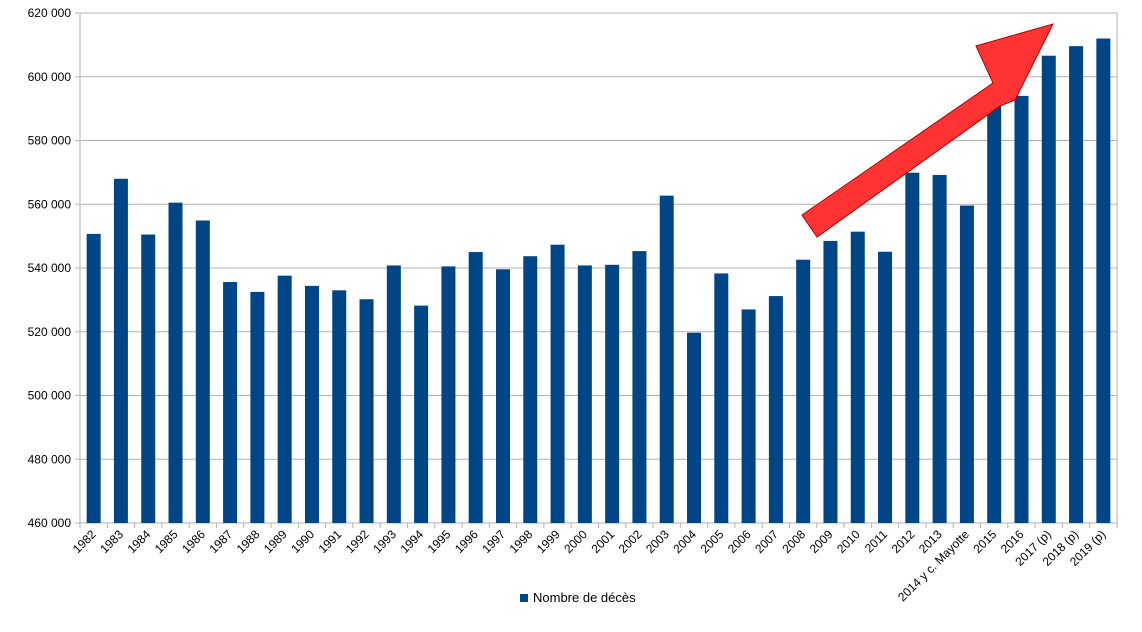 The width and height of the screenshot is (1142, 632). I want to click on x-tick-label: 1996, so click(466, 541).